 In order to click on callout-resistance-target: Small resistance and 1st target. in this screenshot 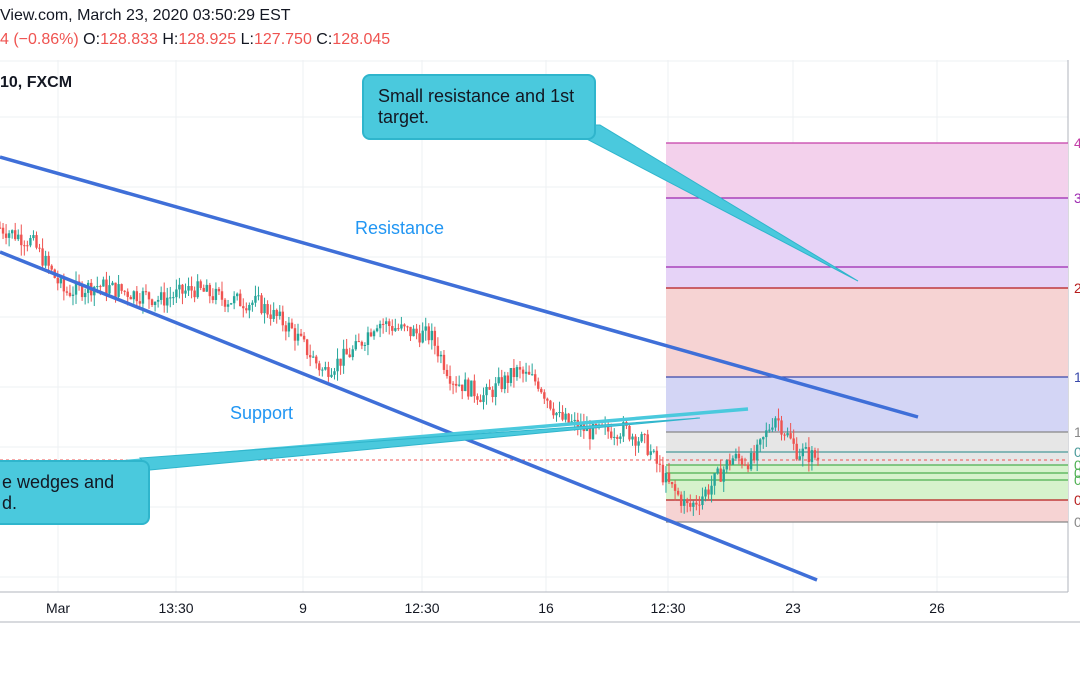, I will do `click(479, 107)`.